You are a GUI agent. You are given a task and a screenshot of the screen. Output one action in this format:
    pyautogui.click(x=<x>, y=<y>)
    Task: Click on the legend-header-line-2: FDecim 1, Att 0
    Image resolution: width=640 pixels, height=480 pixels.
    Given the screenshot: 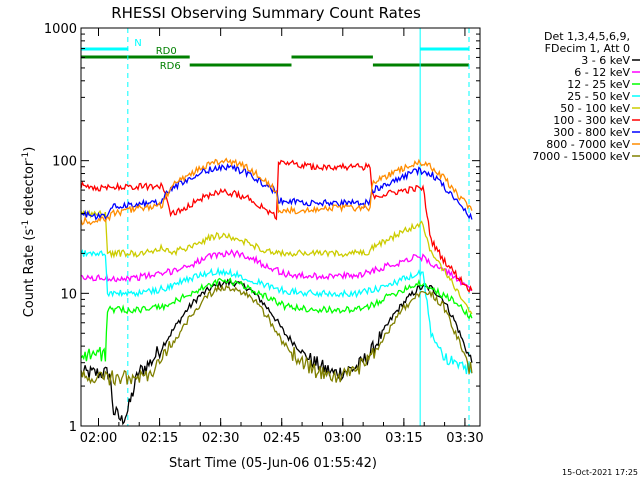 What is the action you would take?
    pyautogui.click(x=587, y=48)
    